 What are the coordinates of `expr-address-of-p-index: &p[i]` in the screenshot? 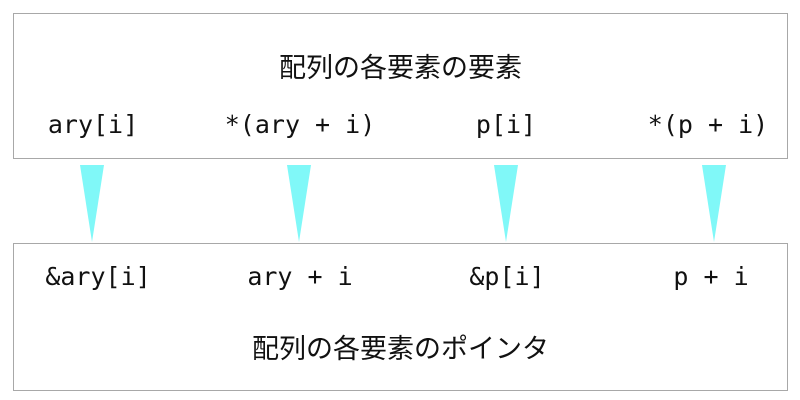 It's located at (507, 276).